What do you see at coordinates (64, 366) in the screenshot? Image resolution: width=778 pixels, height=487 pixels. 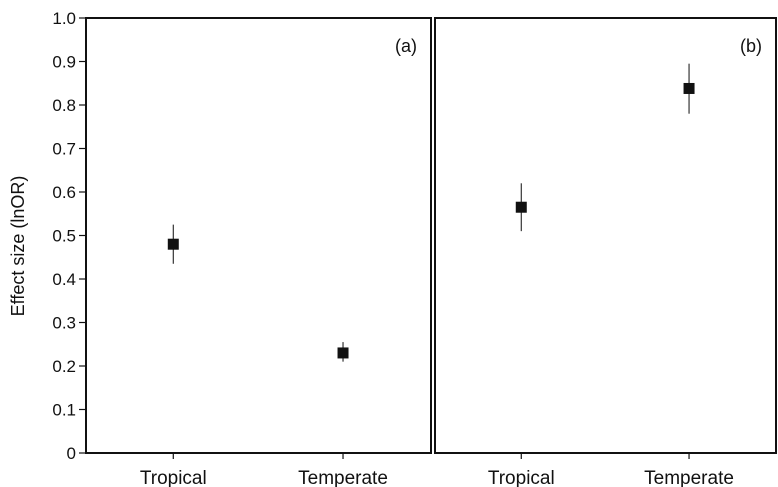 I see `y-tick-label: 0.2` at bounding box center [64, 366].